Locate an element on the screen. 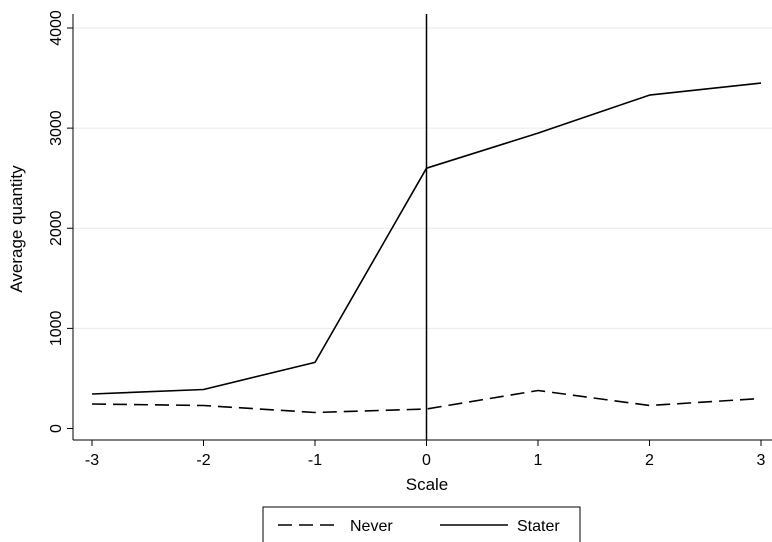 Image resolution: width=772 pixels, height=542 pixels. x-tick-label: 0 is located at coordinates (426, 460).